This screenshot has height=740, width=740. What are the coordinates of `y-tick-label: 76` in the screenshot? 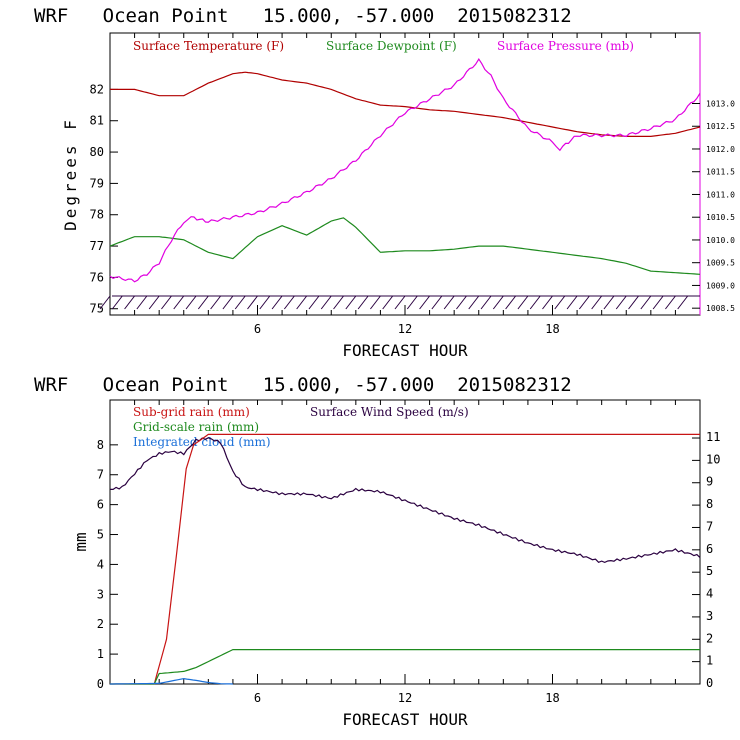 It's located at (97, 277).